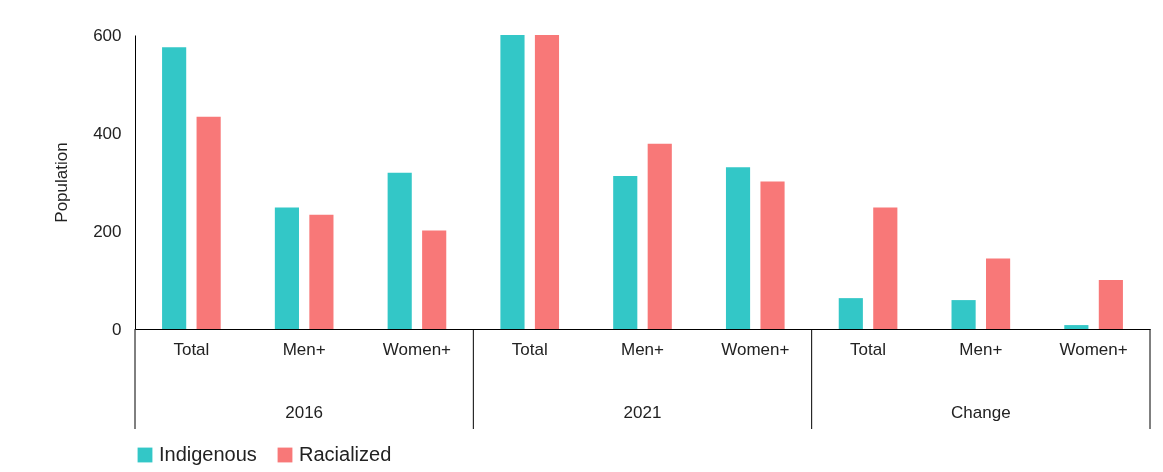 This screenshot has height=472, width=1163. I want to click on legend-label: Racialized, so click(345, 454).